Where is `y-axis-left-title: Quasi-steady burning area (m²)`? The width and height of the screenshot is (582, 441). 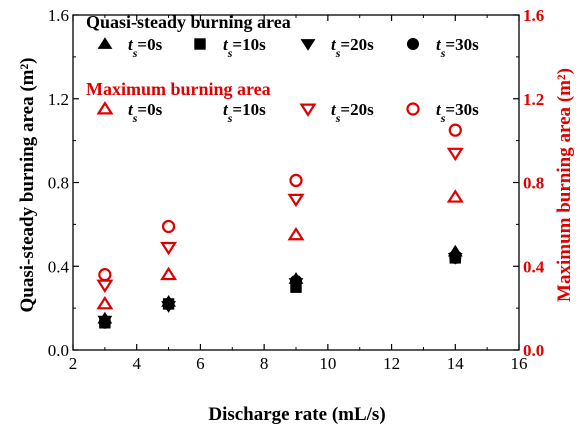
y-axis-left-title: Quasi-steady burning area (m²) is located at coordinates (27, 185).